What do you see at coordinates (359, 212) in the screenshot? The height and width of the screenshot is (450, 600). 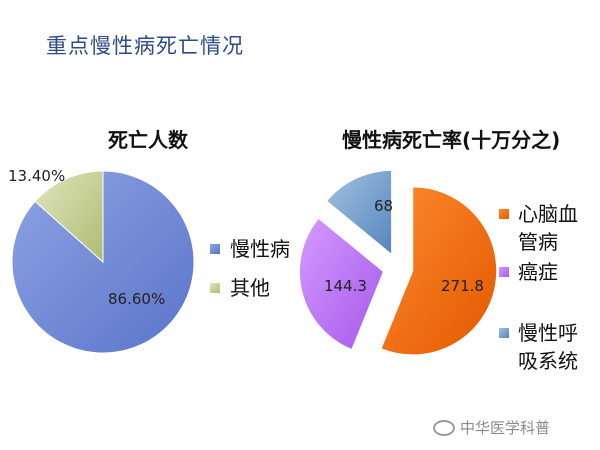 I see `pie-slice-respiratory` at bounding box center [359, 212].